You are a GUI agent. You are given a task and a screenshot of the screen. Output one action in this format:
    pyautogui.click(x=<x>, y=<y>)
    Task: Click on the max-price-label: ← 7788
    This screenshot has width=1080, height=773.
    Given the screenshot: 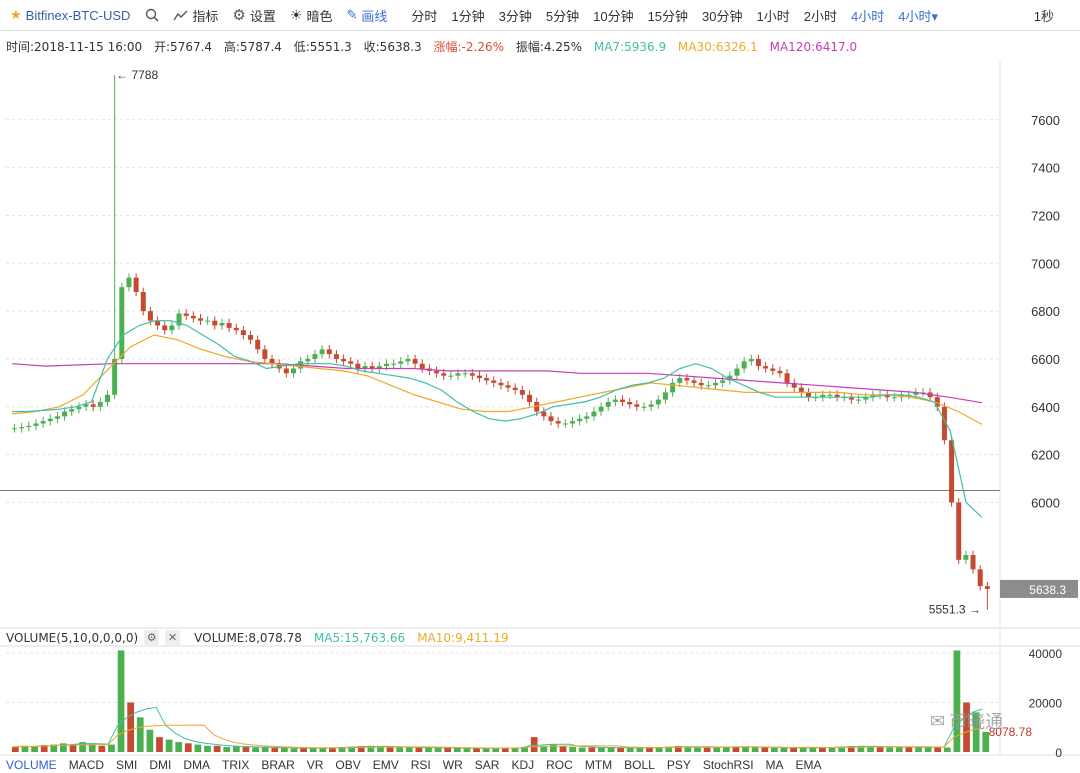 What is the action you would take?
    pyautogui.click(x=137, y=75)
    